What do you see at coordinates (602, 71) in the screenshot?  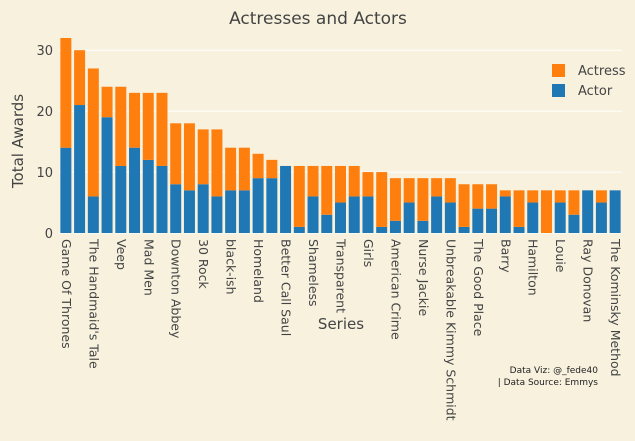 I see `legend-label-actress: Actress` at bounding box center [602, 71].